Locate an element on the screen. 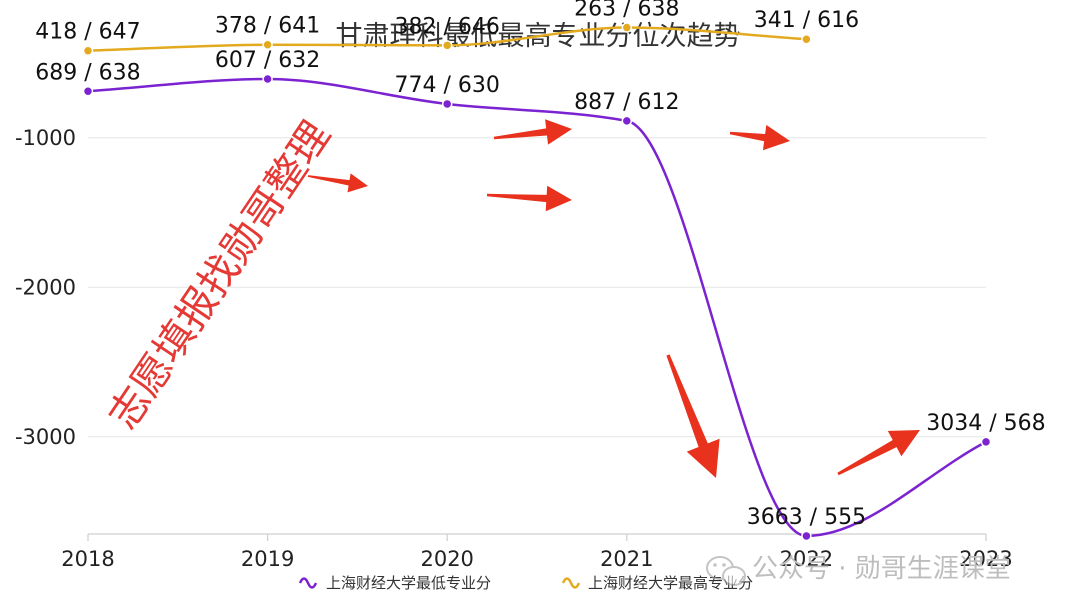 The width and height of the screenshot is (1080, 610). data-label: 887 / 612 is located at coordinates (626, 102).